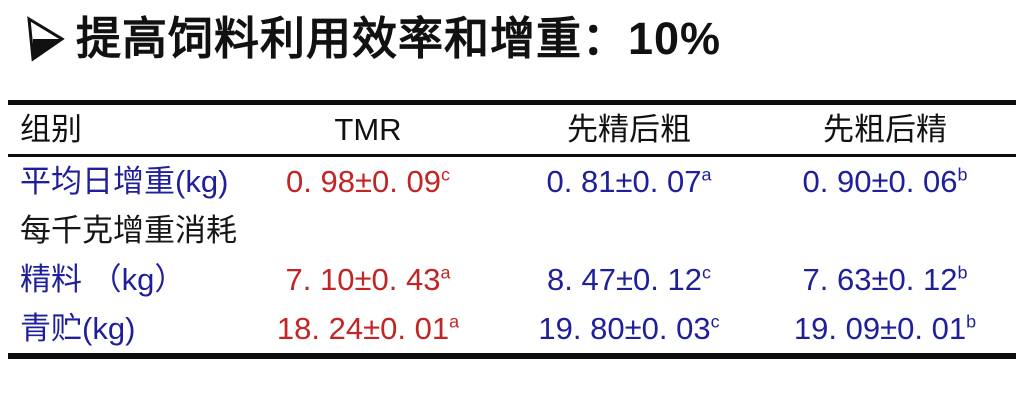 The image size is (1024, 411). I want to click on row-label: 每千克增重消耗, so click(128, 230).